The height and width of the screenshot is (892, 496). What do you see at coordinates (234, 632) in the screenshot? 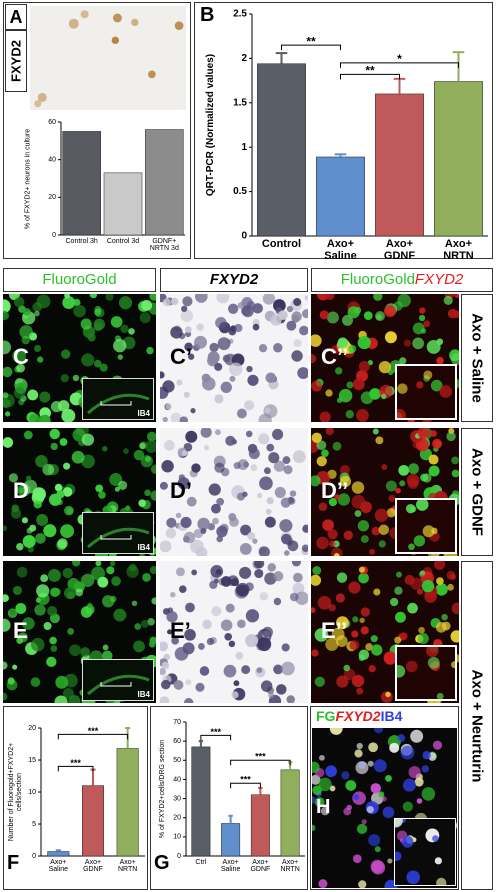
I see `micrograph: E’` at bounding box center [234, 632].